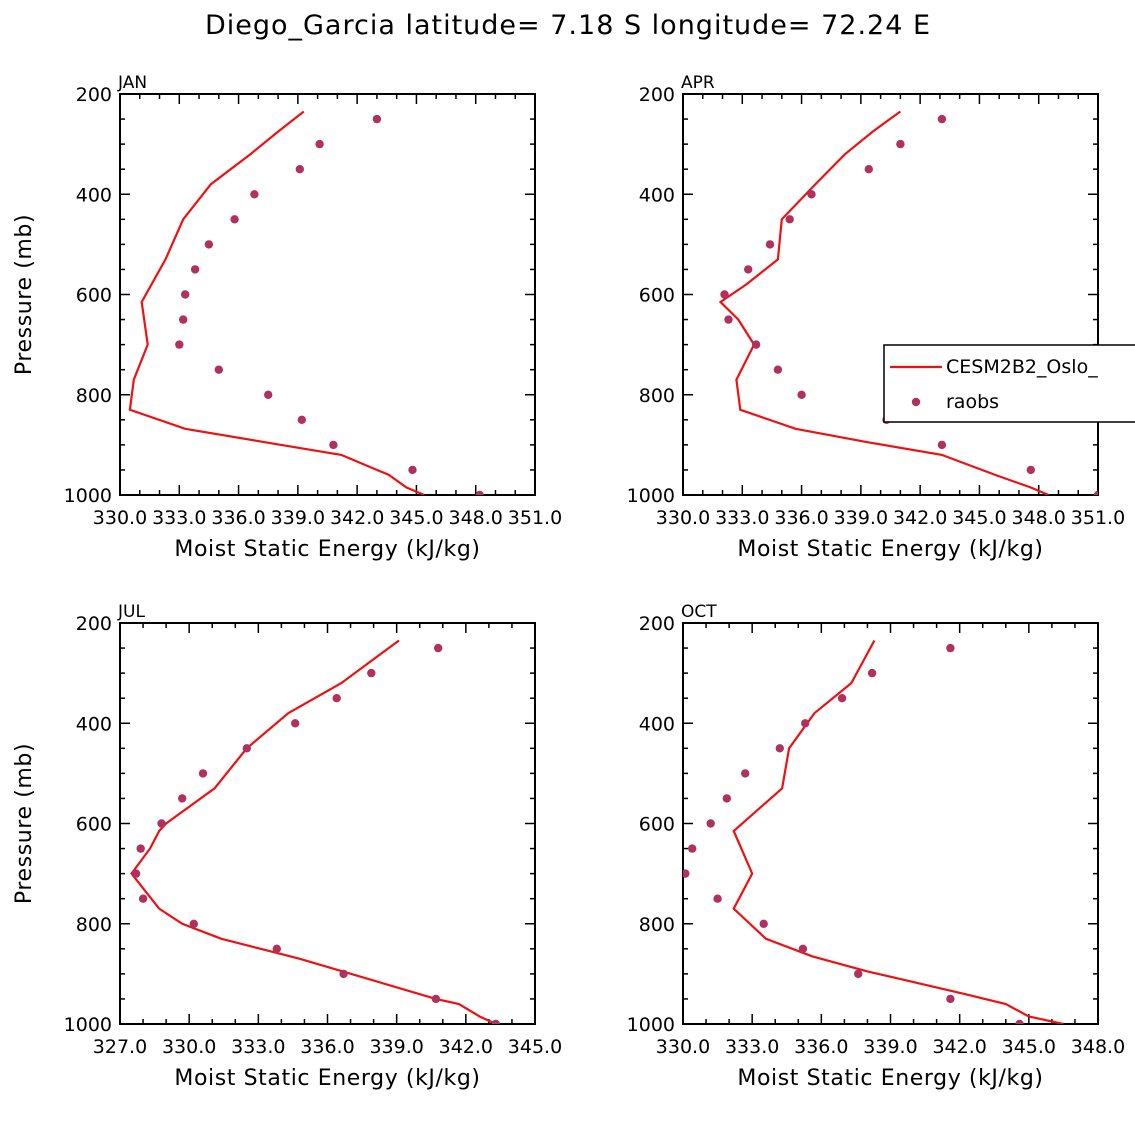 This screenshot has height=1135, width=1135. Describe the element at coordinates (535, 518) in the screenshot. I see `x-tick-label-jan: 351.0` at that location.